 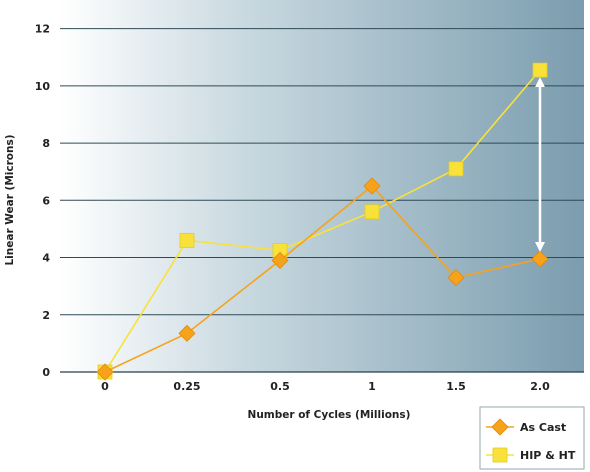 I want to click on y-tick-label: 8, so click(x=46, y=143).